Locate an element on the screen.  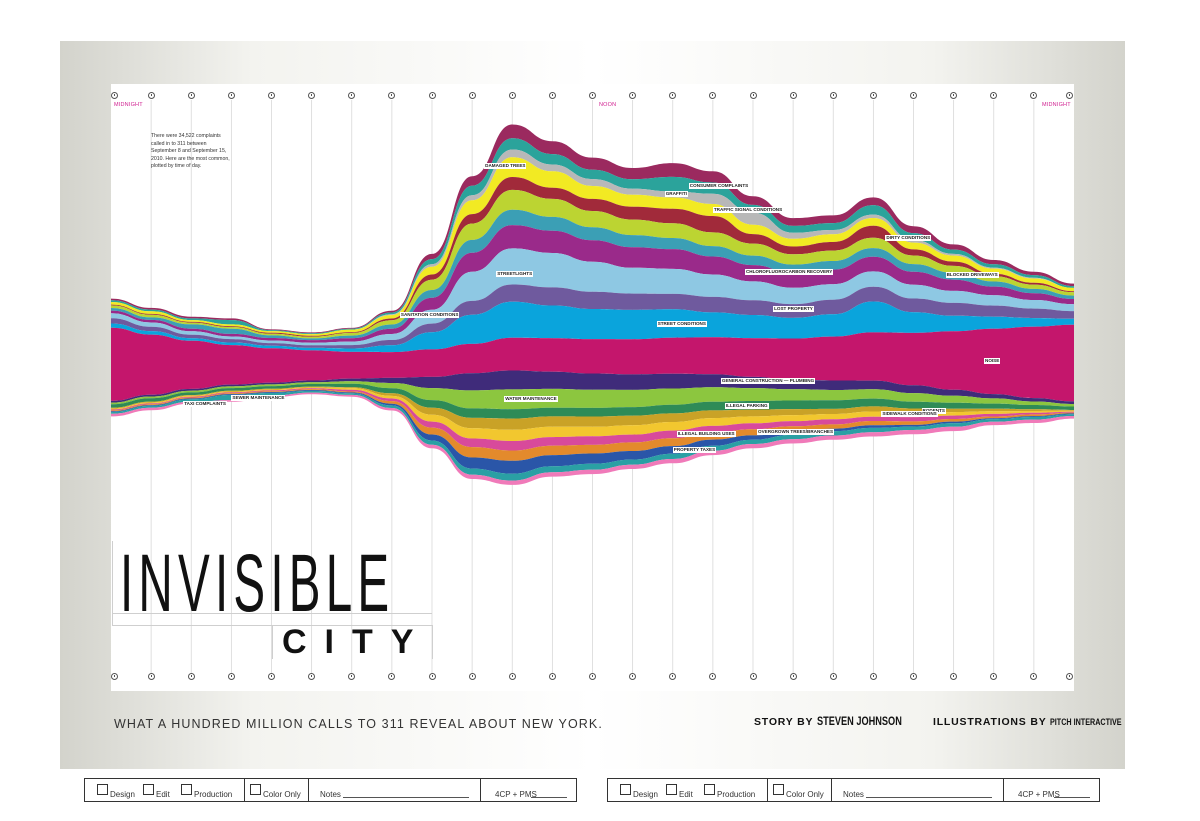
series-label: WATER MAINTENANCE is located at coordinates (531, 399).